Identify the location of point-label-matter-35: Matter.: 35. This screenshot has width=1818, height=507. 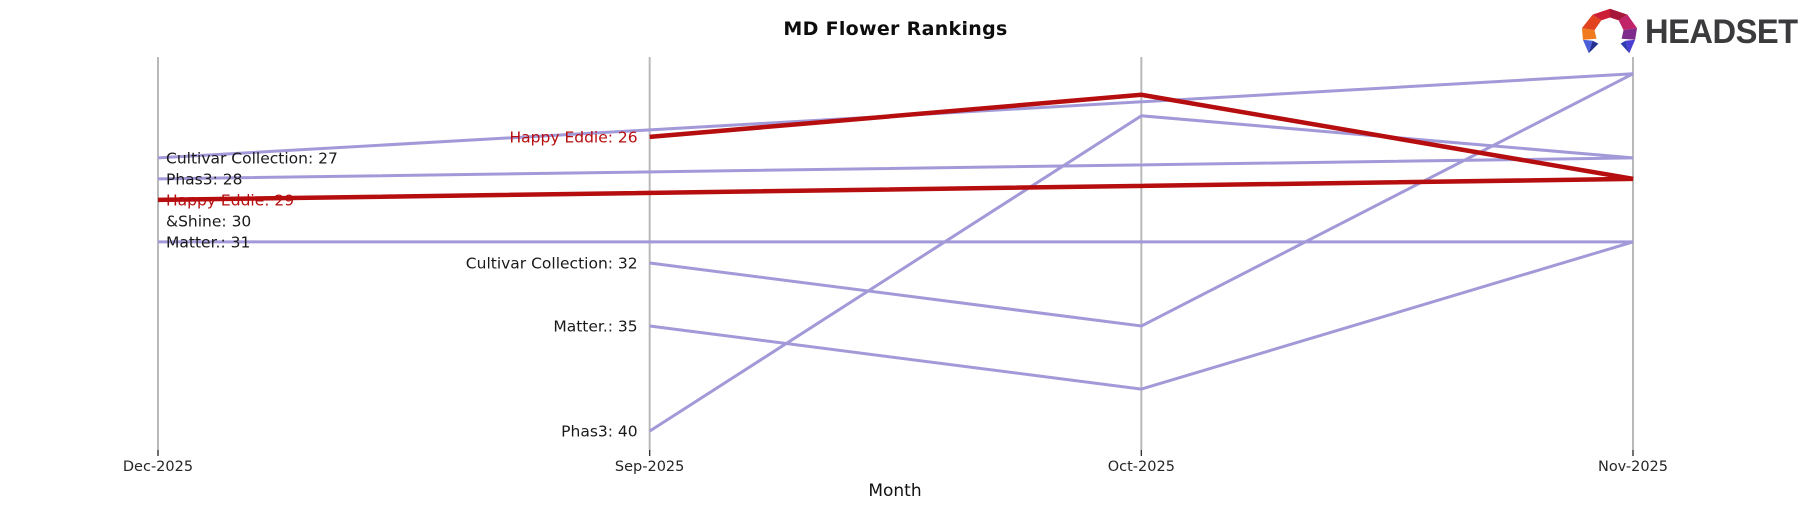
(595, 327).